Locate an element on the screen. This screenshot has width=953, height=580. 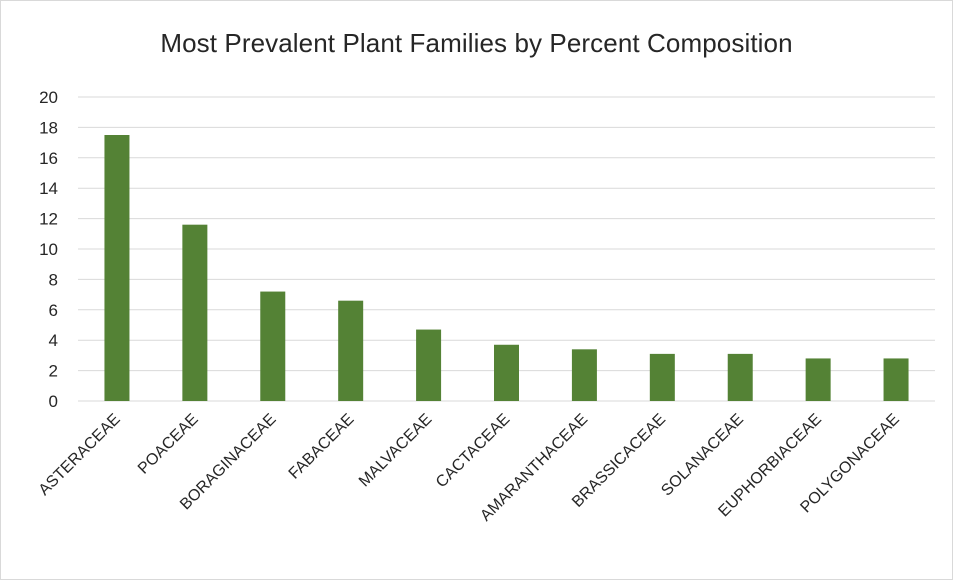
y-tick-label: 16 is located at coordinates (48, 158).